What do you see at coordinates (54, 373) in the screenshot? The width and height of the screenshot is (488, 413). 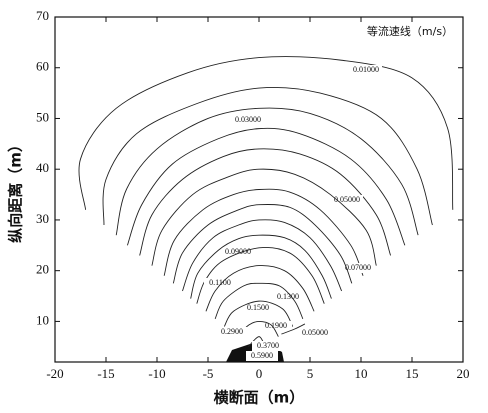 I see `x-tick-label: -20` at bounding box center [54, 373].